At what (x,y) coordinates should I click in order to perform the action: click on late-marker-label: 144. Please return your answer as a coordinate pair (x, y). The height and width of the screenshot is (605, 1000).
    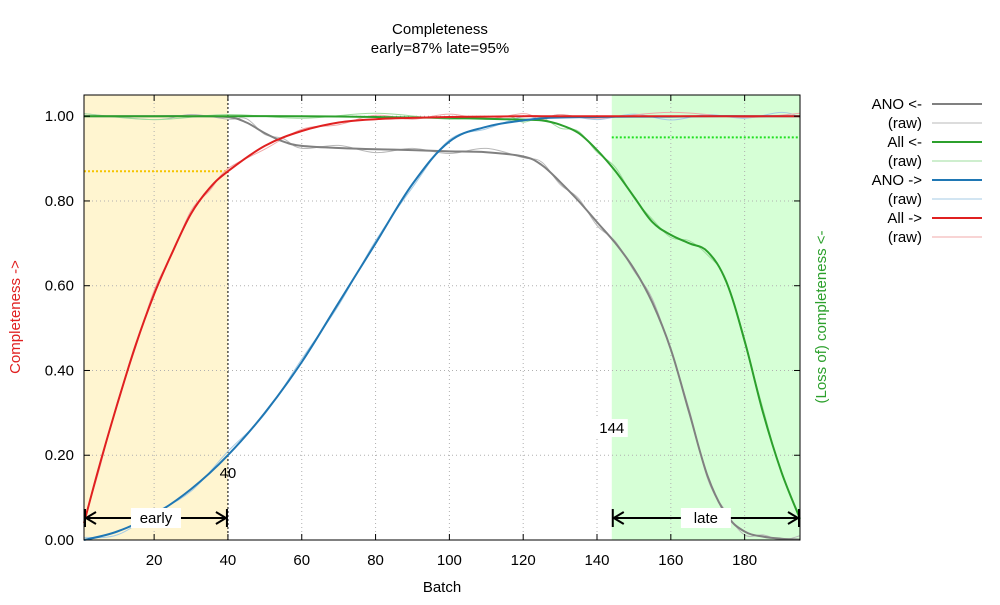
    Looking at the image, I should click on (611, 428).